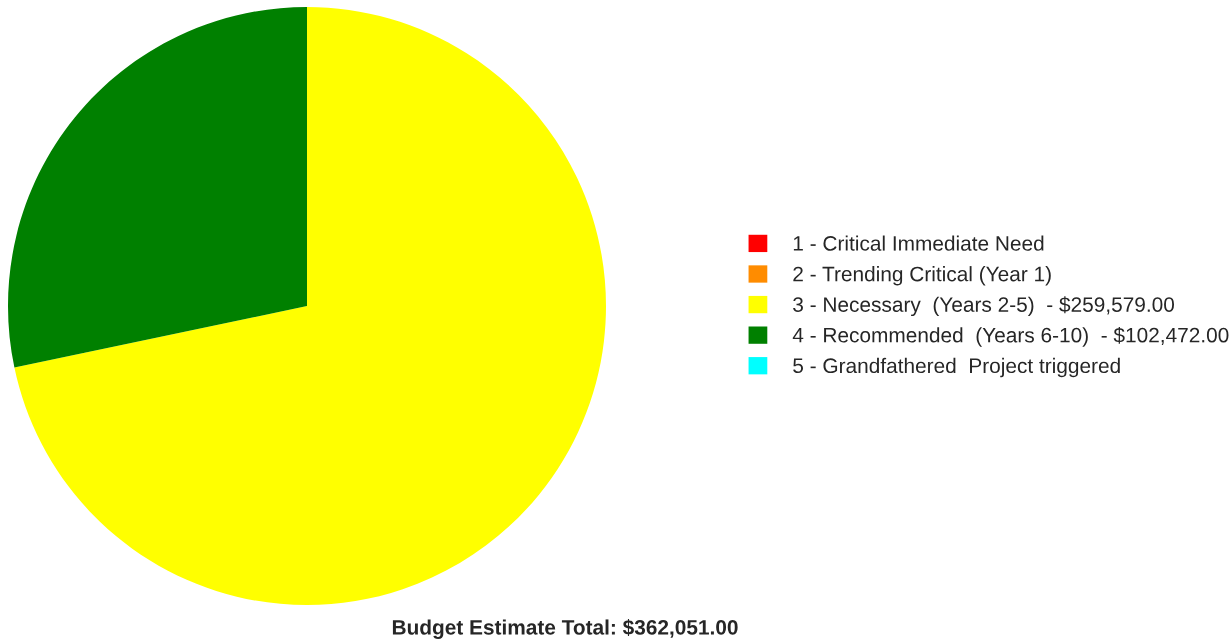 This screenshot has width=1231, height=643. What do you see at coordinates (1010, 336) in the screenshot?
I see `legend-label: 4 - Recommended (Years 6-10) - $102,472.00` at bounding box center [1010, 336].